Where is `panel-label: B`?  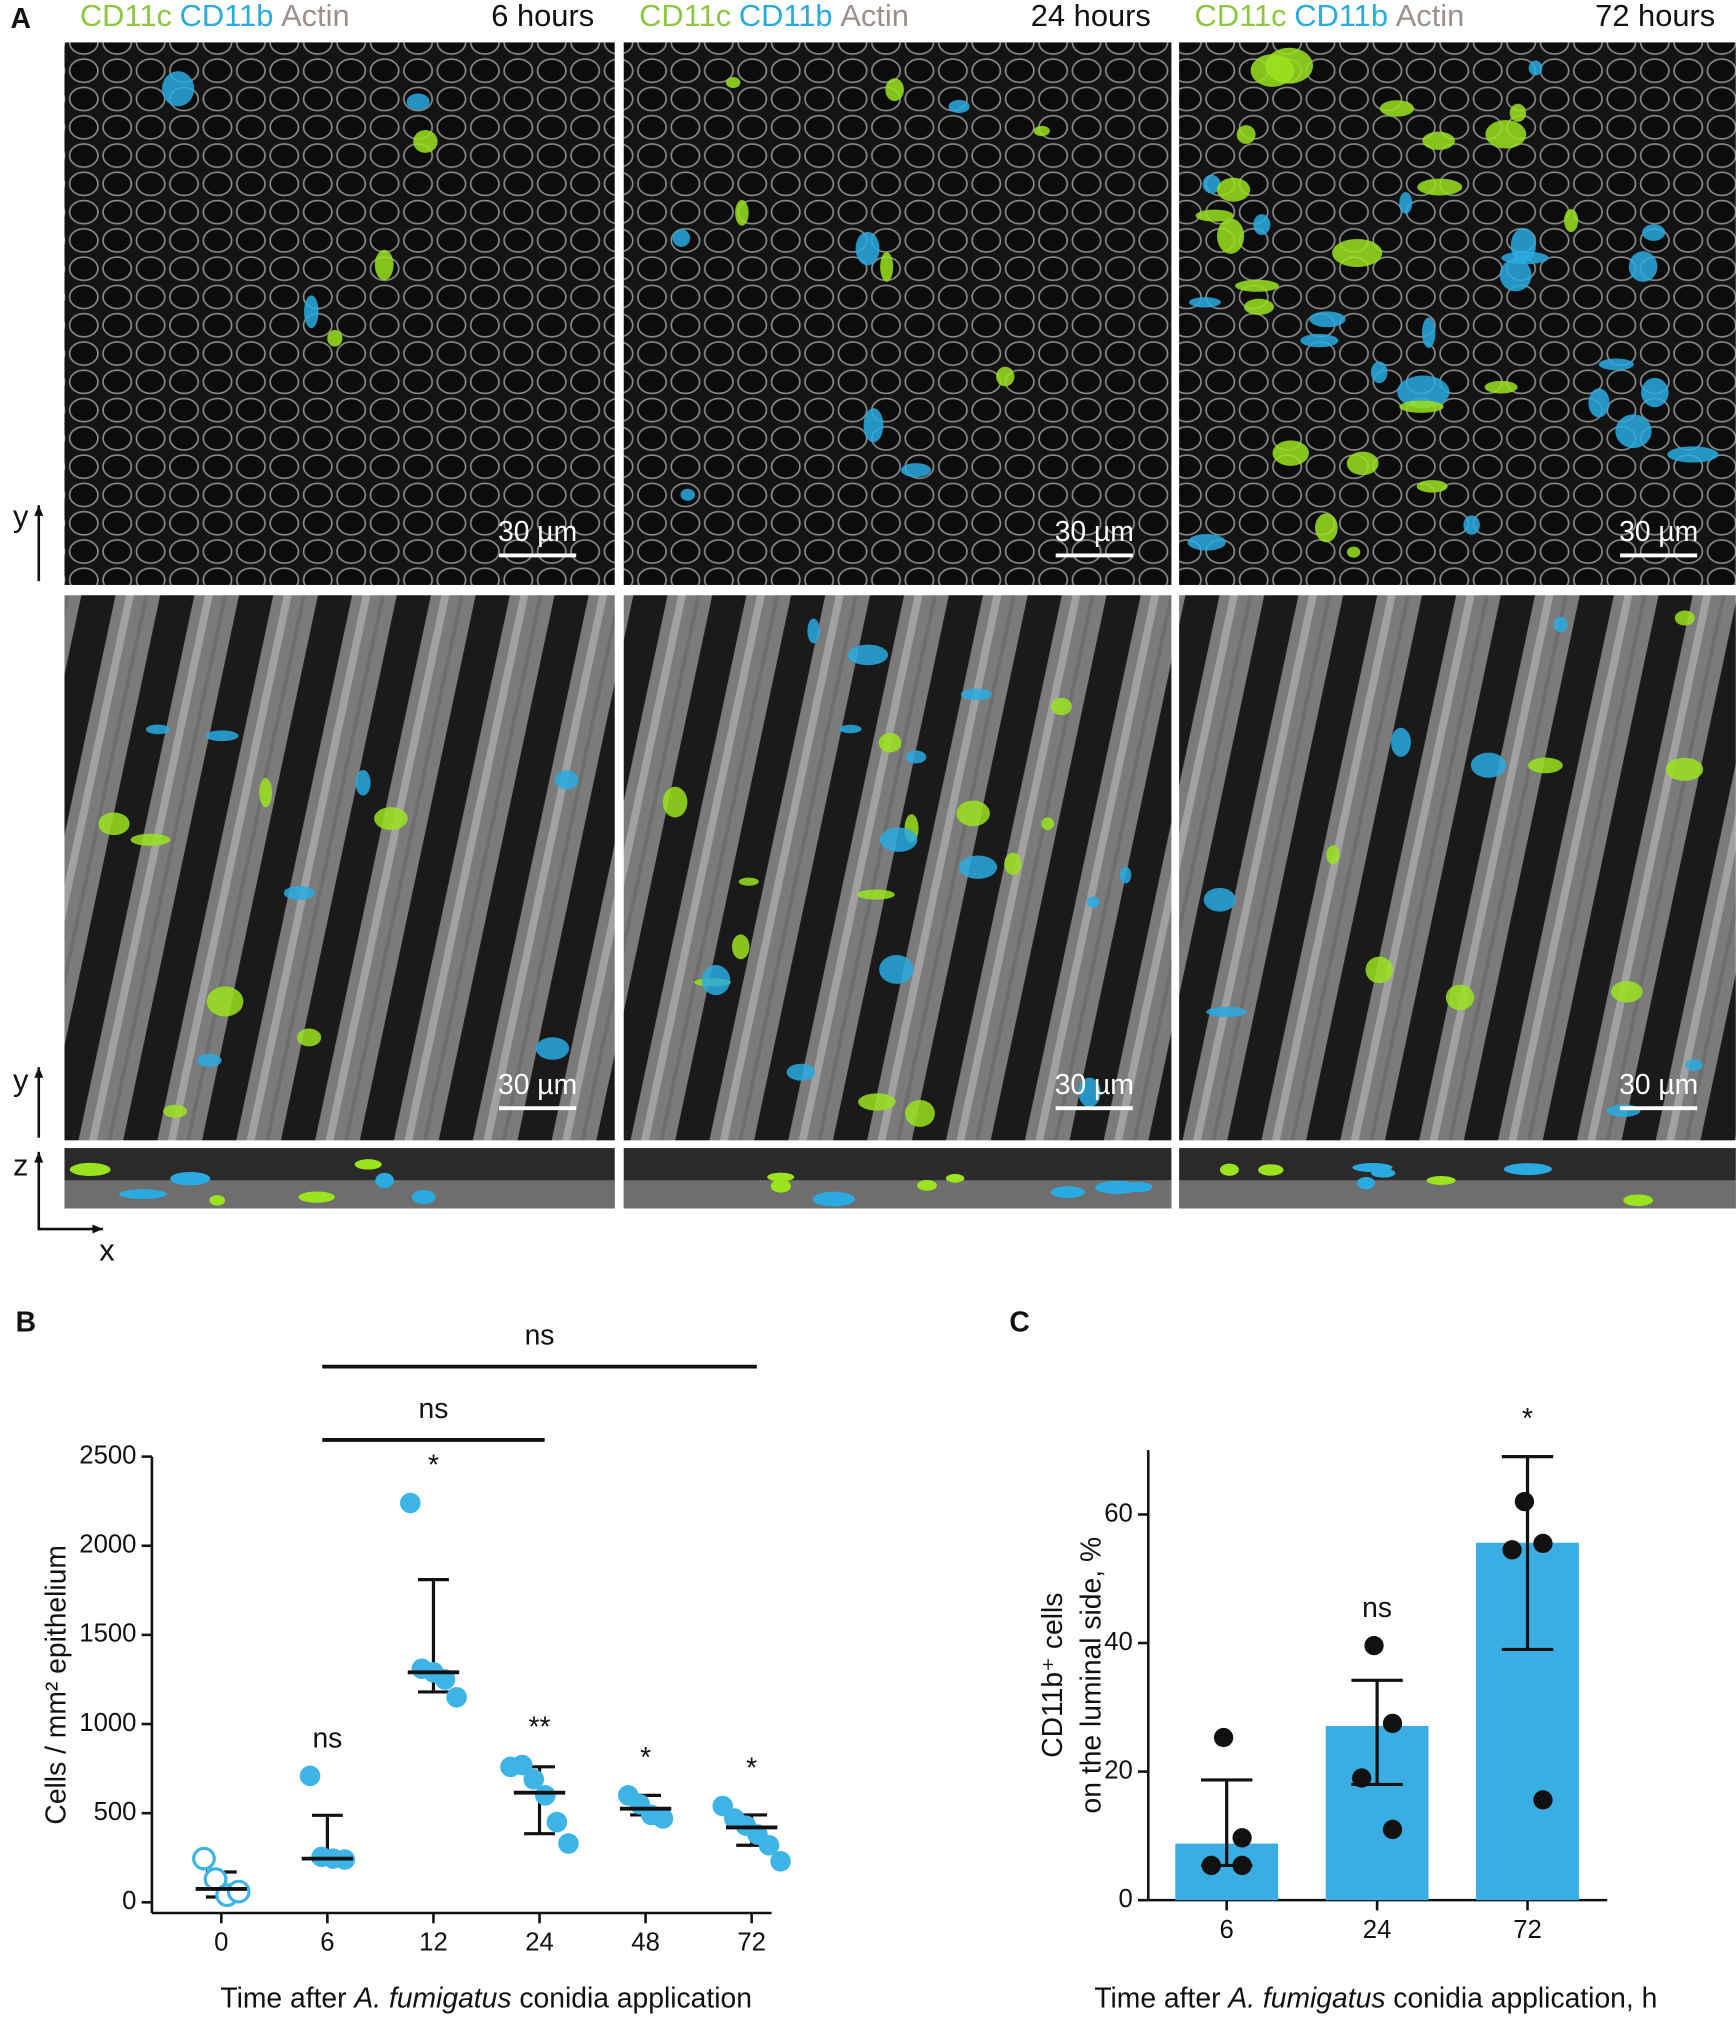
panel-label: B is located at coordinates (26, 1322).